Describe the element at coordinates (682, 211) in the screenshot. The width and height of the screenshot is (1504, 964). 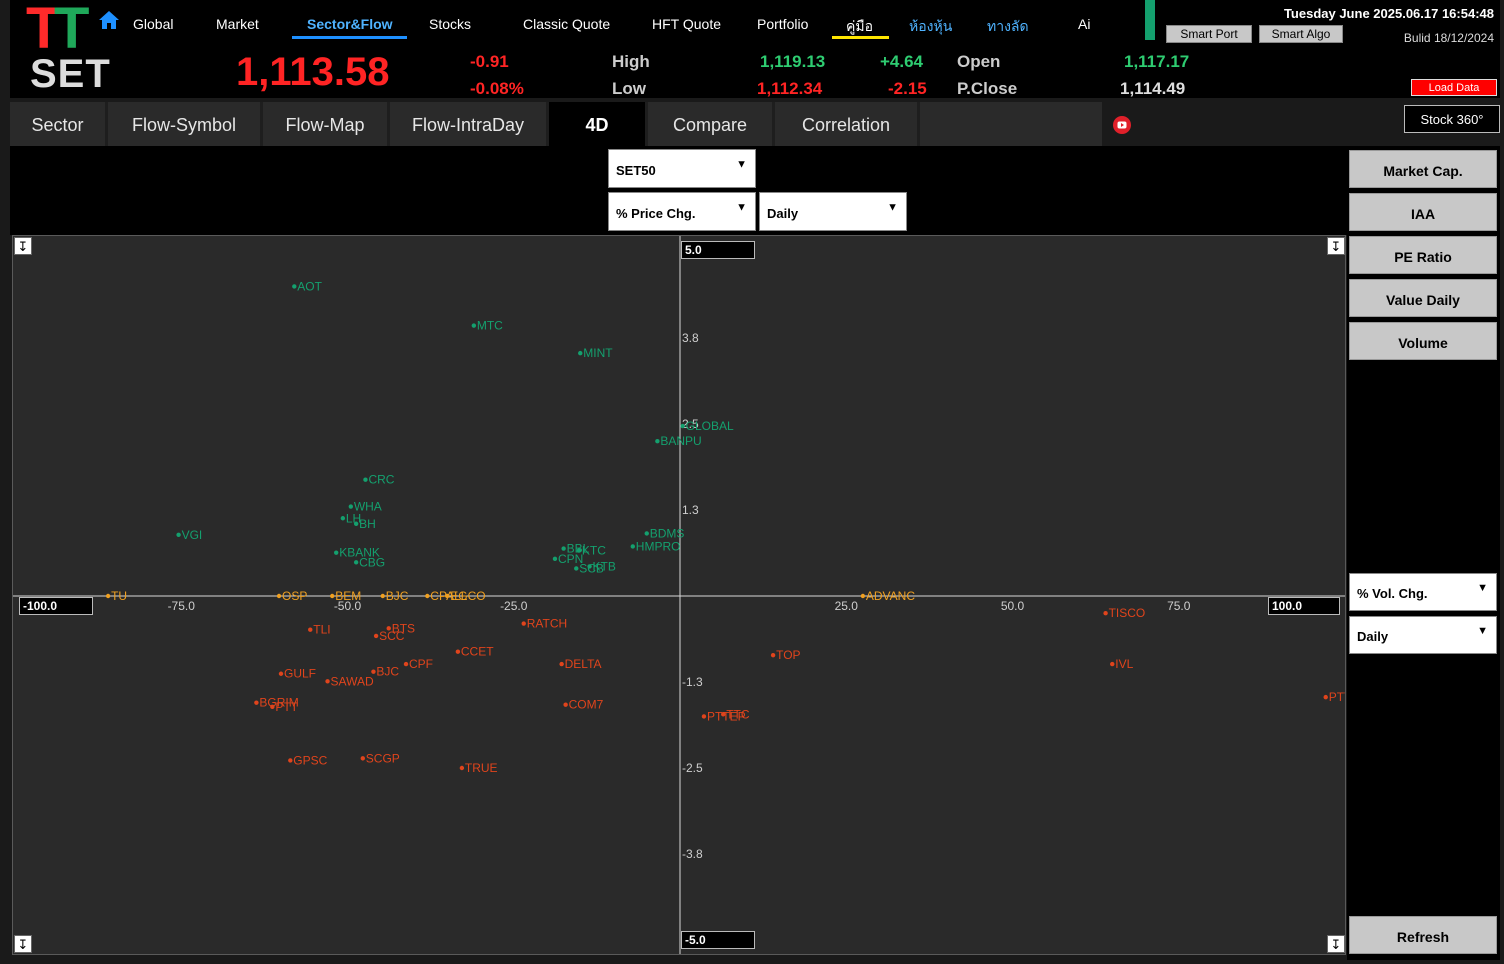
I see `metric-select: % Price Chg. ▼` at that location.